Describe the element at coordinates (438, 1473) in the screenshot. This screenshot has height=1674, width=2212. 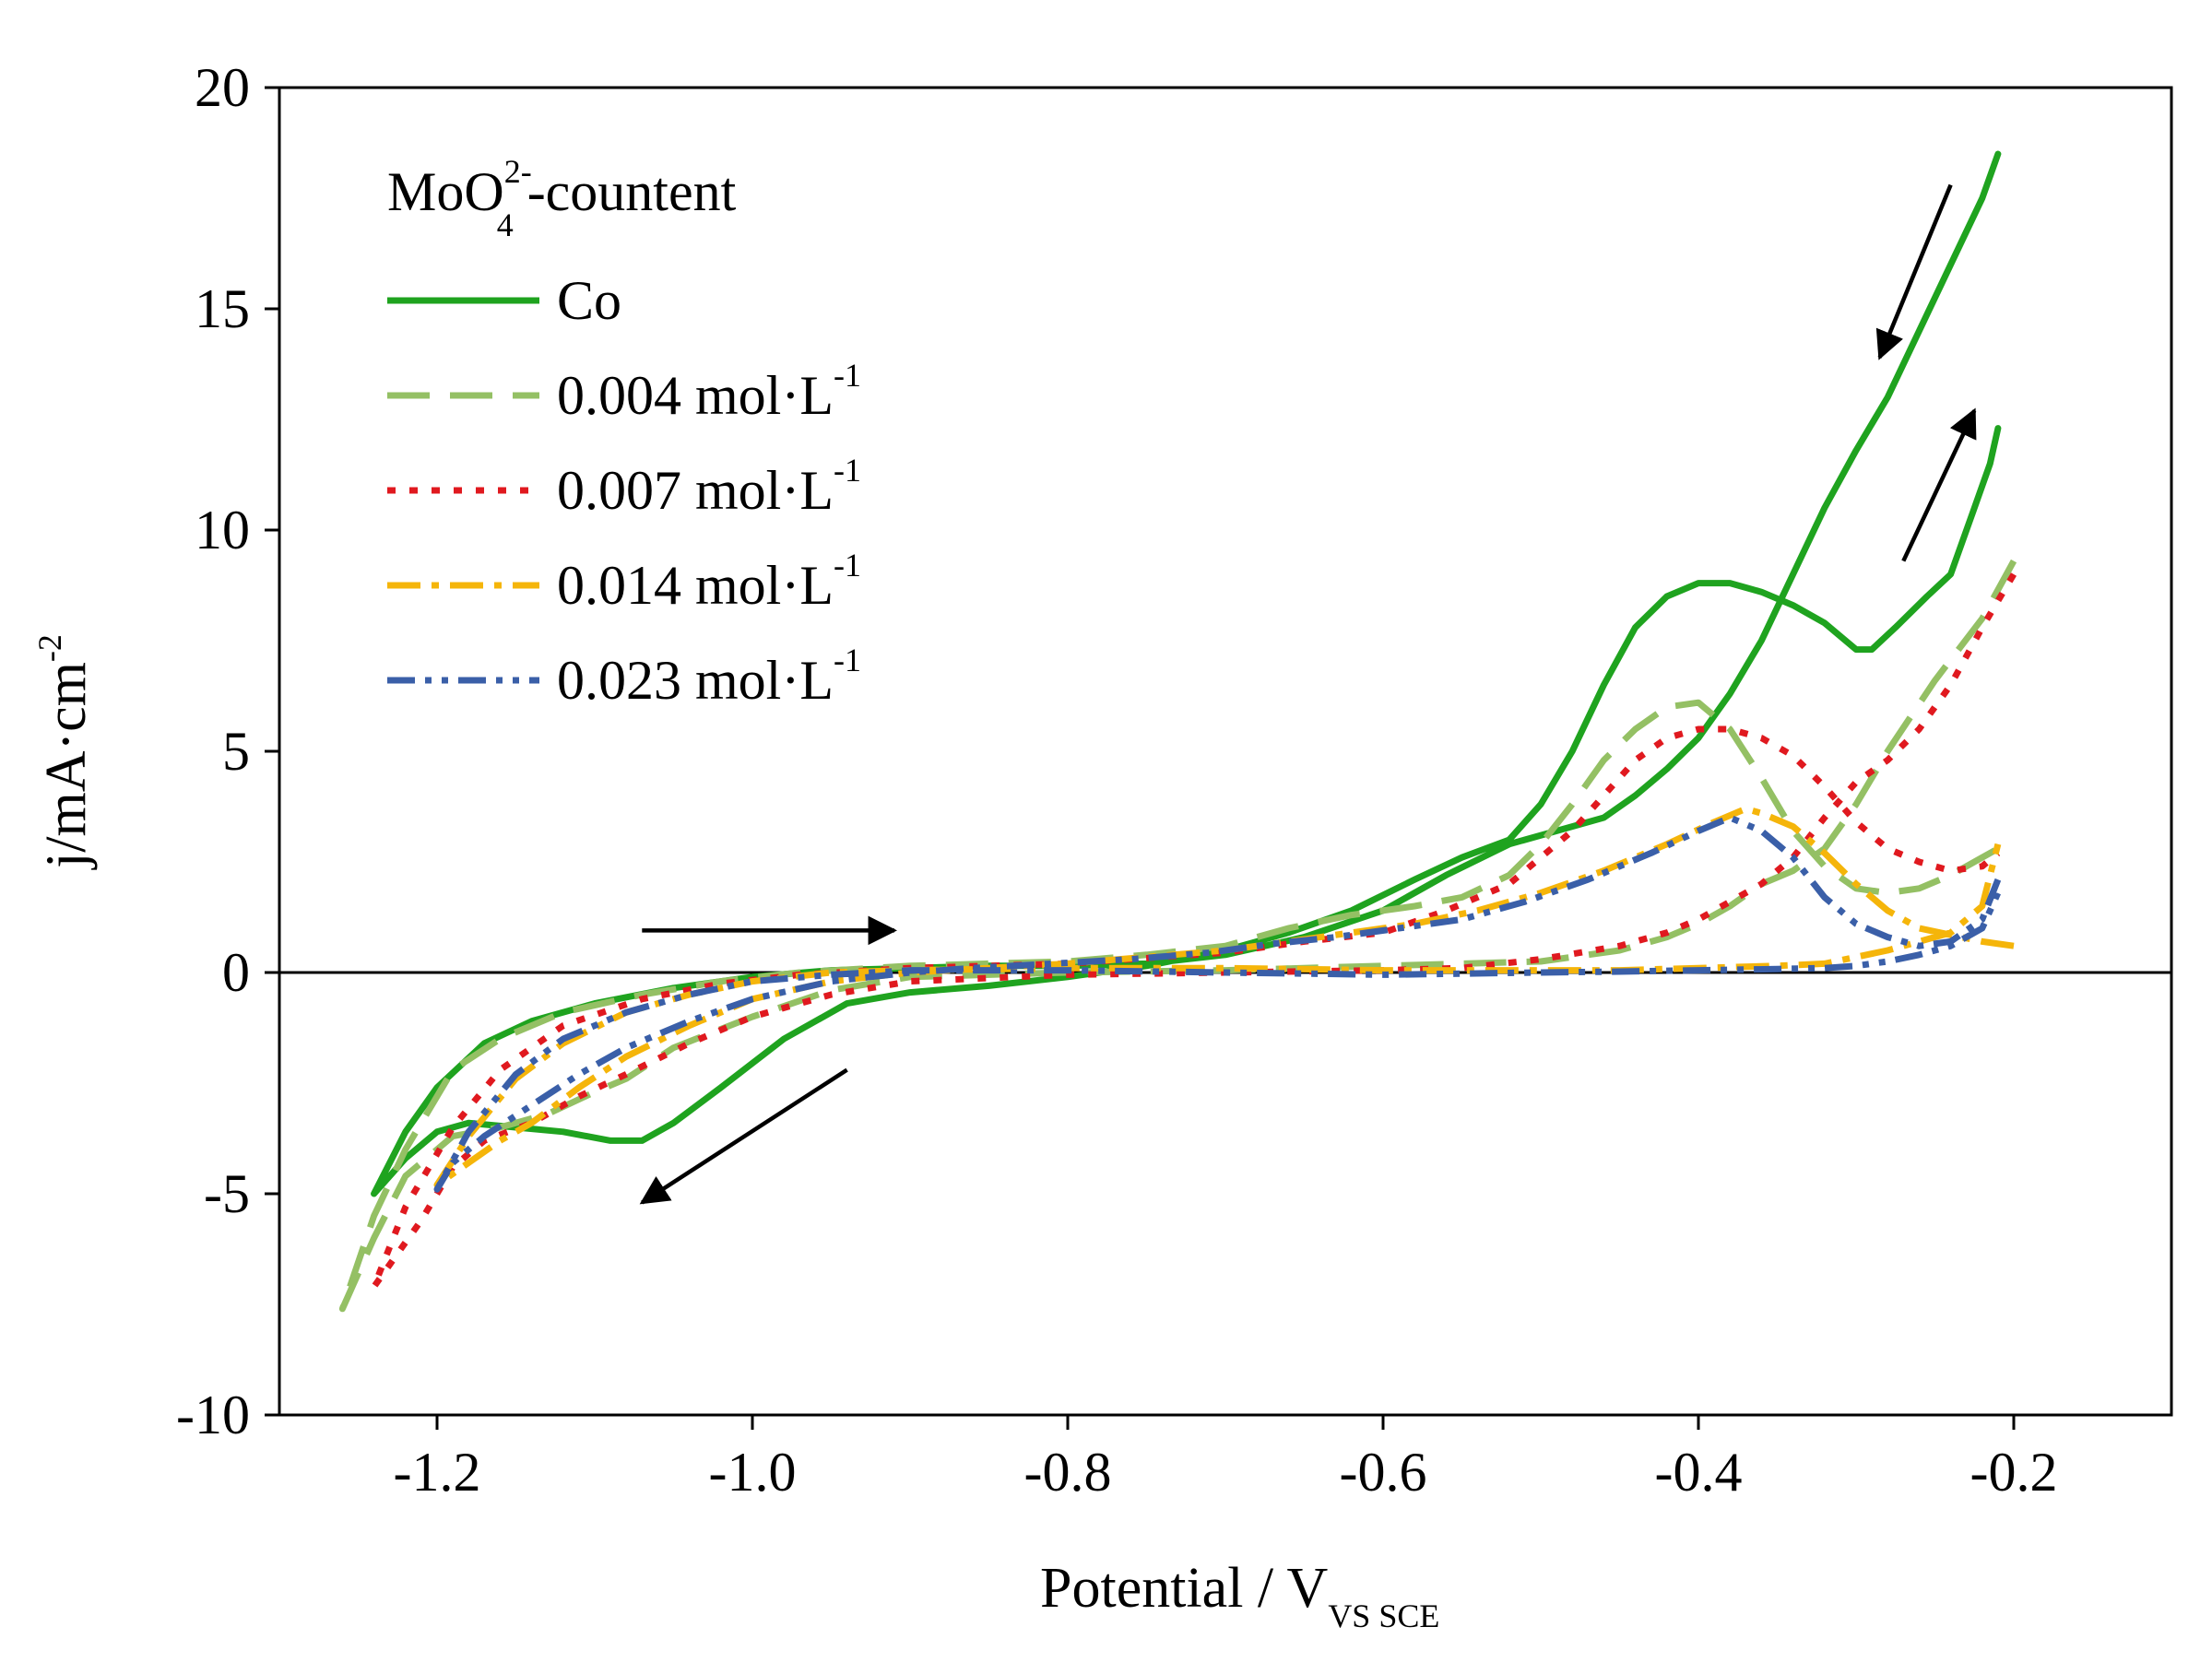
I see `x-tick-label: -1.2` at that location.